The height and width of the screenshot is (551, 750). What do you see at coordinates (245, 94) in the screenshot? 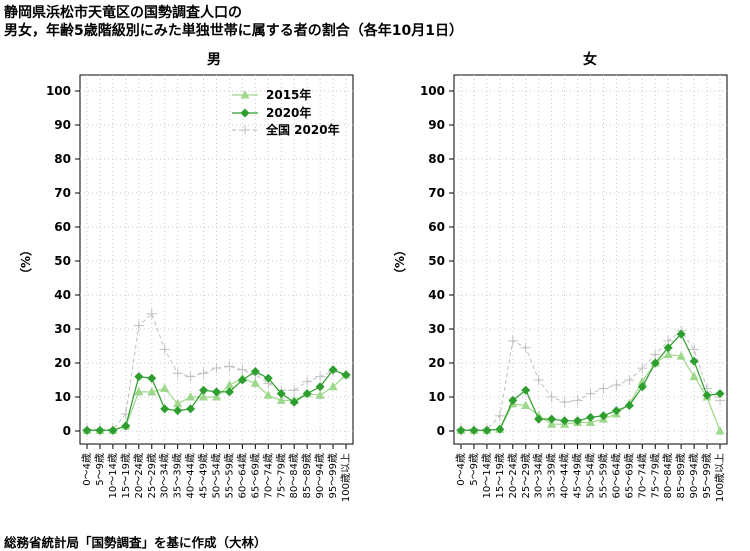
I see `legend-marker-2015` at bounding box center [245, 94].